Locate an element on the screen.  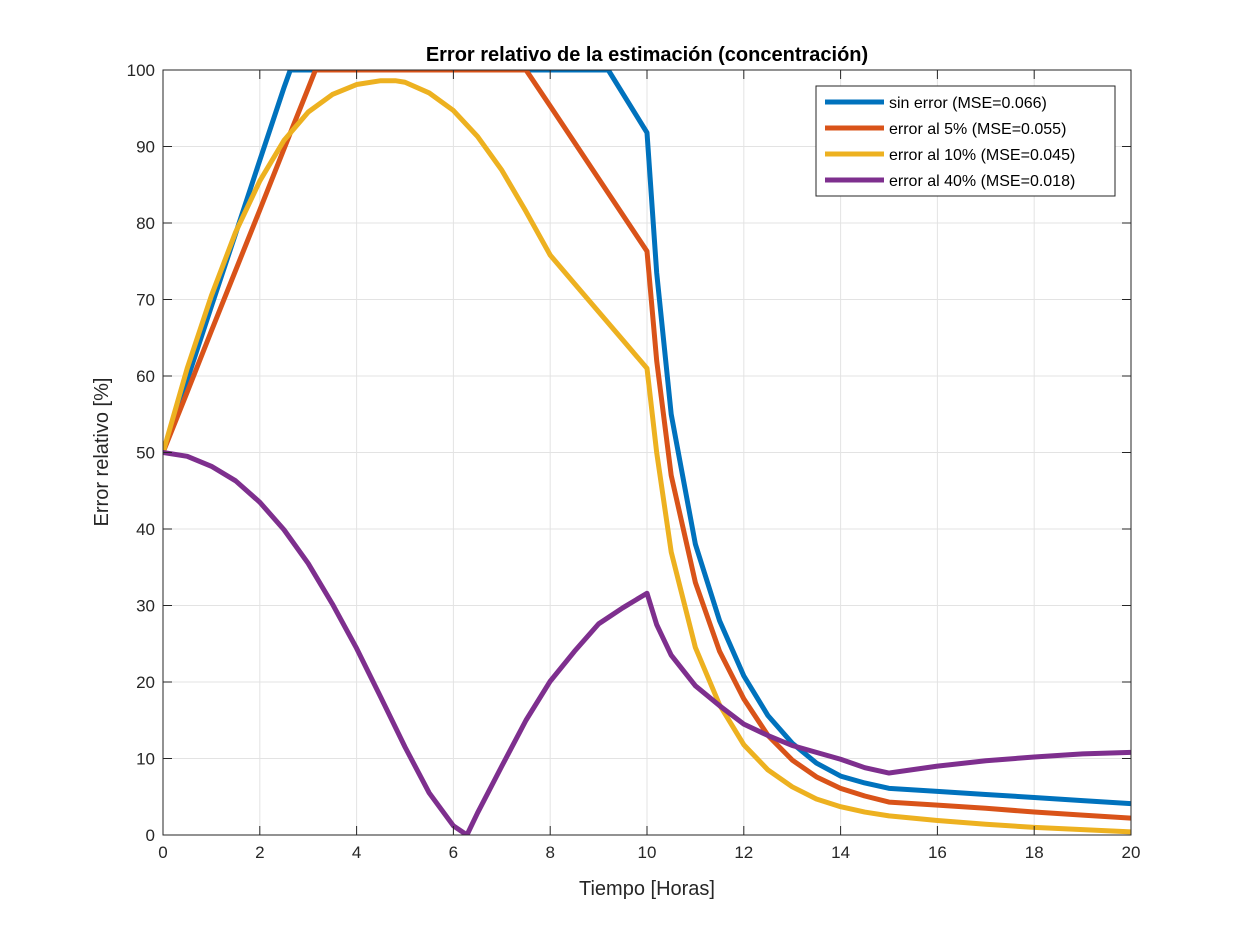
y-tick-label: 40 is located at coordinates (145, 529).